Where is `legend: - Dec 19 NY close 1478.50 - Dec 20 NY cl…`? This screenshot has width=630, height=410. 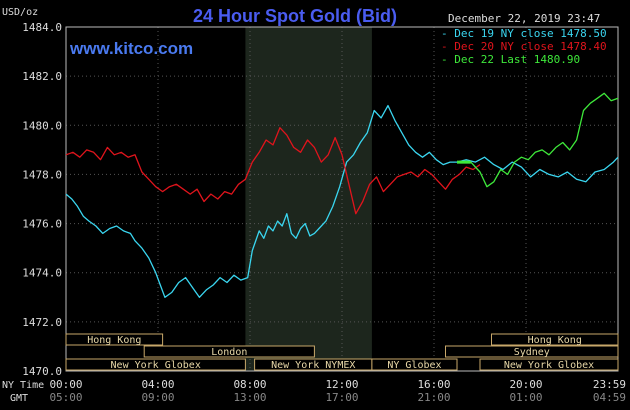 legend: - Dec 19 NY close 1478.50 - Dec 20 NY cl… is located at coordinates (524, 46).